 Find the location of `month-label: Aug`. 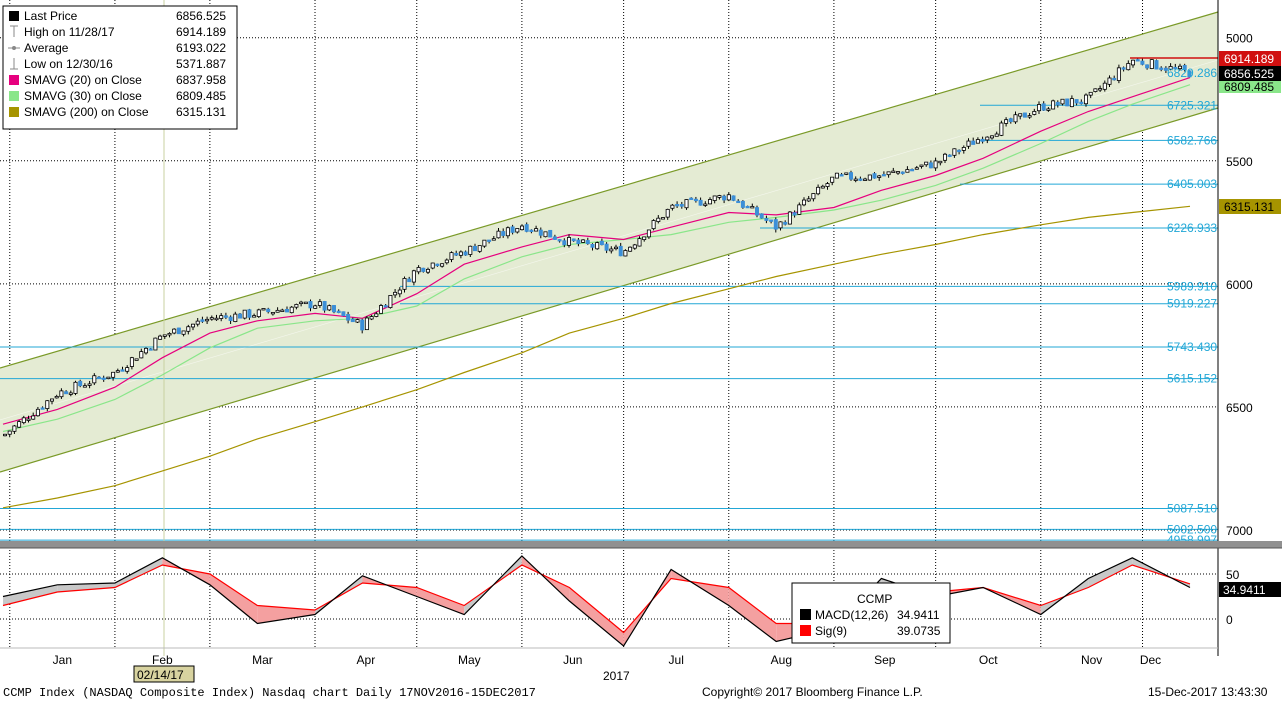

month-label: Aug is located at coordinates (781, 660).